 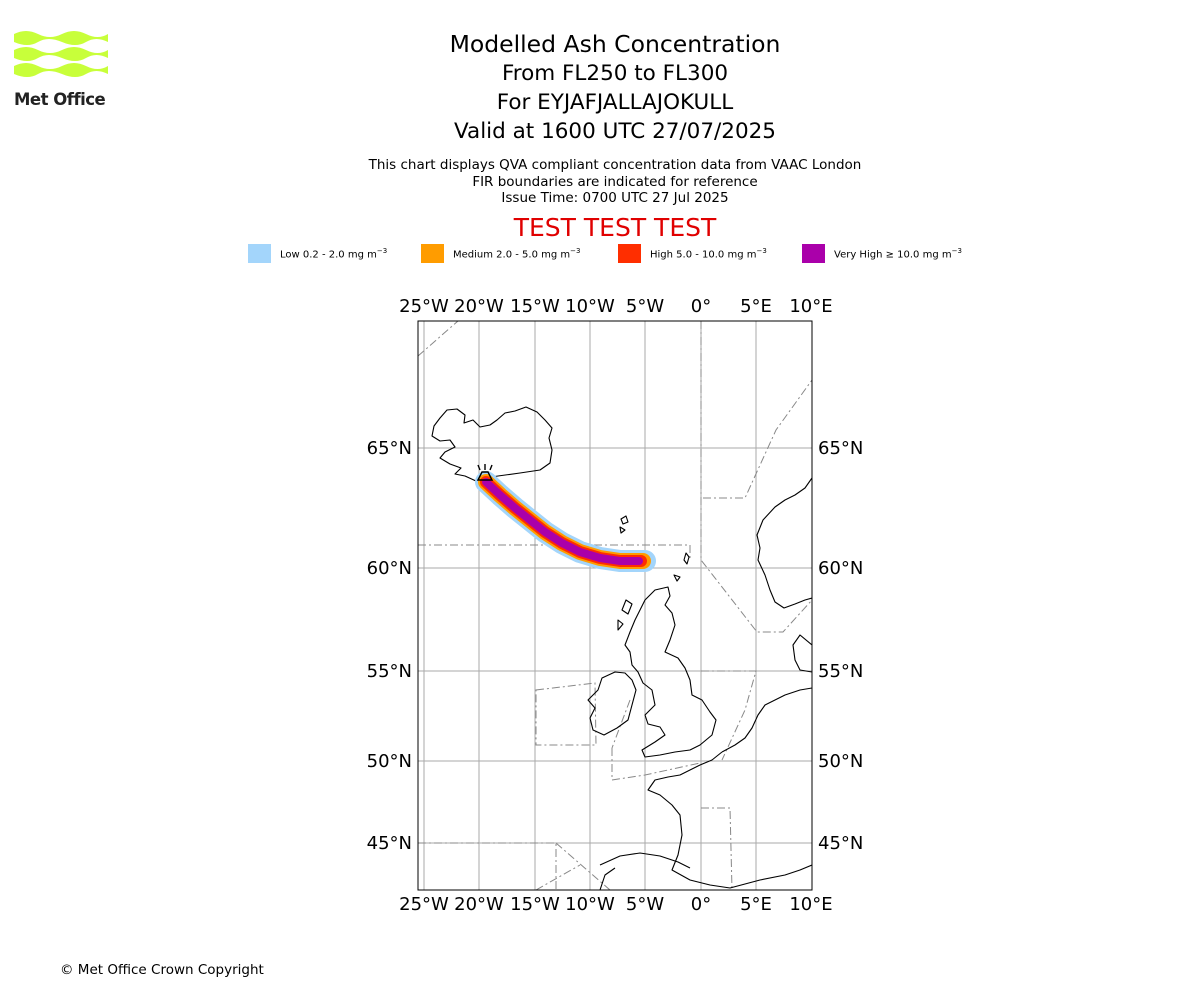 What do you see at coordinates (328, 255) in the screenshot?
I see `legend-label-low: Low 0.2 - 2.0 mg m` at bounding box center [328, 255].